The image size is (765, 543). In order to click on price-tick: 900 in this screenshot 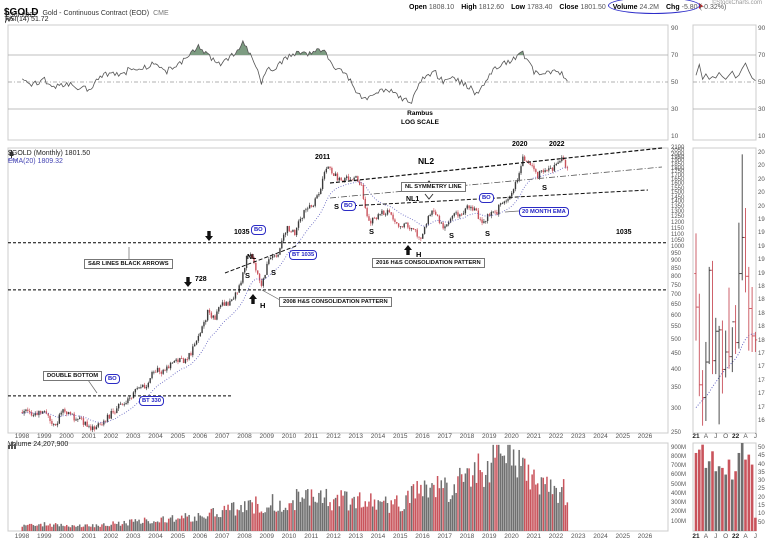, I will do `click(676, 261)`.